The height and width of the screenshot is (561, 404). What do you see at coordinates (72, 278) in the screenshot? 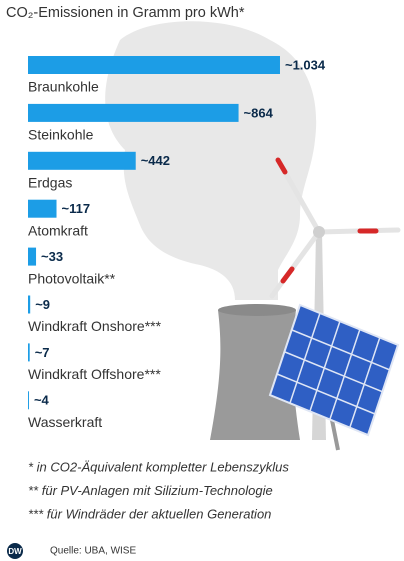
I see `category-label: Photovoltaik**` at bounding box center [72, 278].